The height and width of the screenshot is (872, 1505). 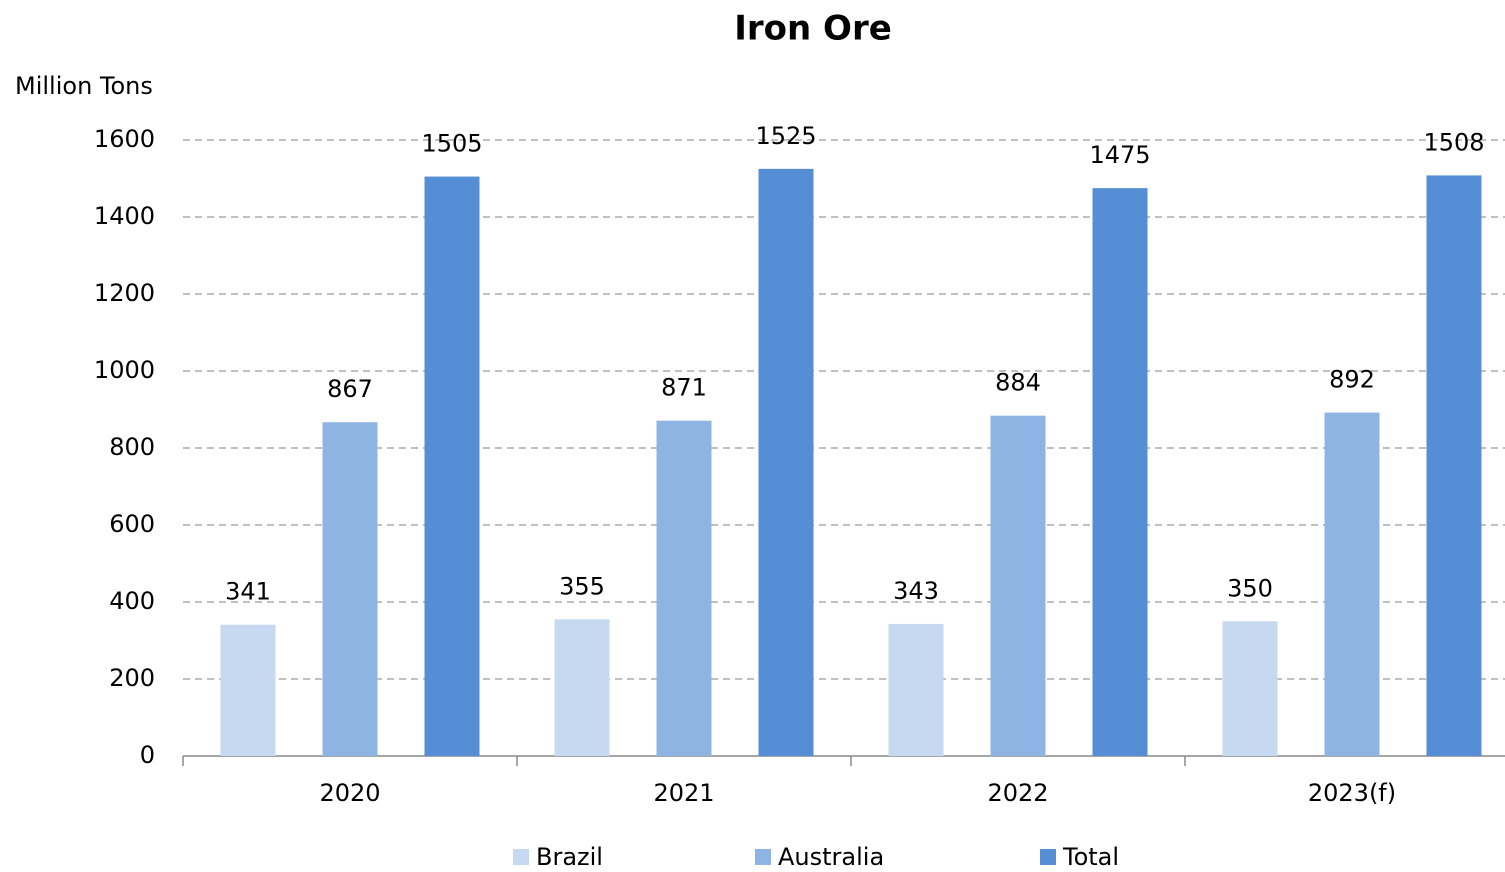 I want to click on y-axis-label: Million Tons, so click(x=84, y=86).